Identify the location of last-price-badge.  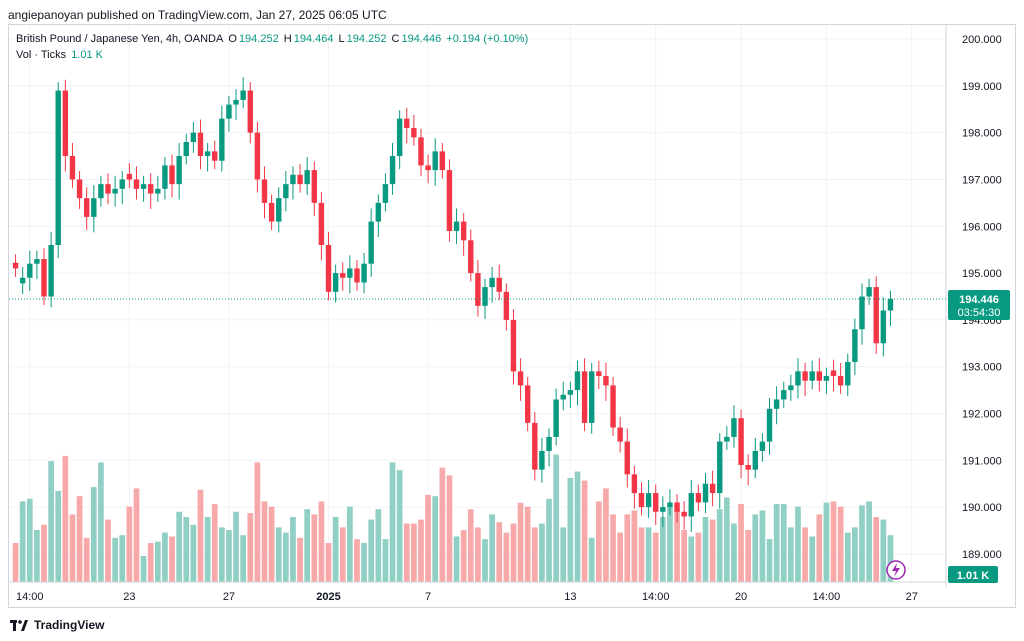
(979, 305).